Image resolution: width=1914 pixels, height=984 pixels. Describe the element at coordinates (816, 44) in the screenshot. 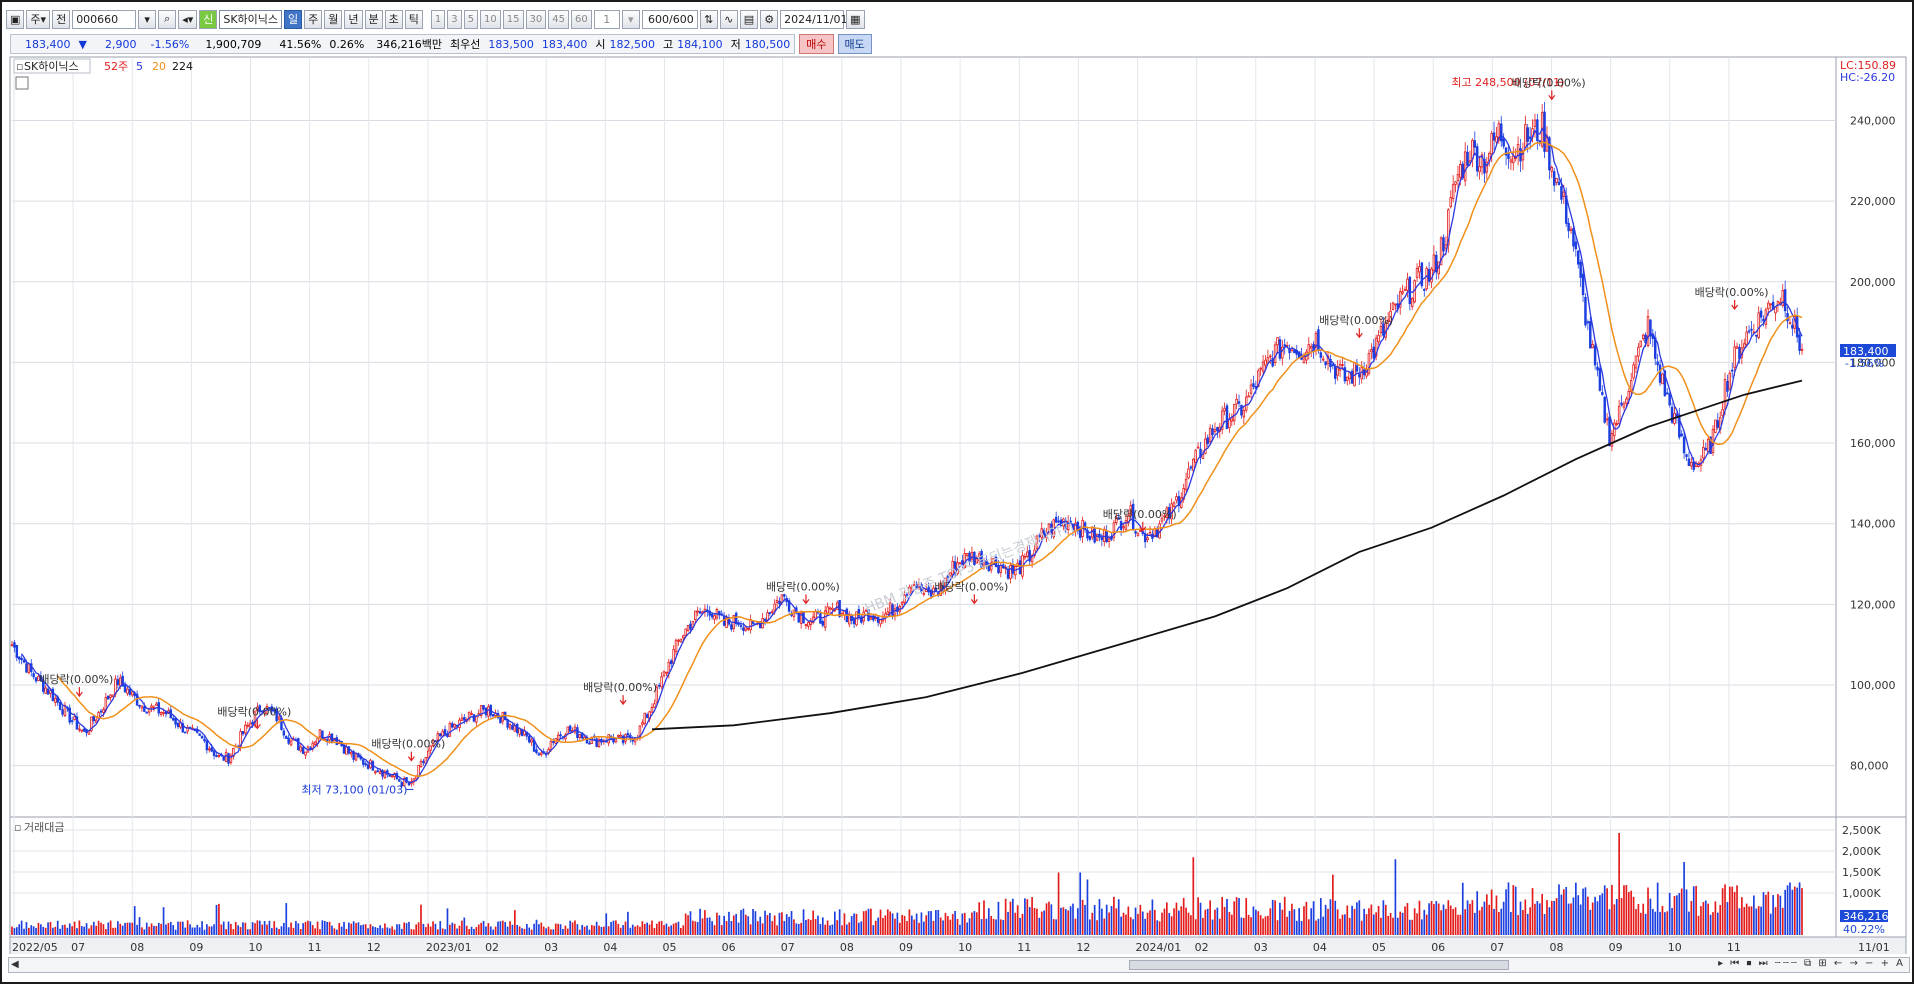

I see `buy-button: 매수` at that location.